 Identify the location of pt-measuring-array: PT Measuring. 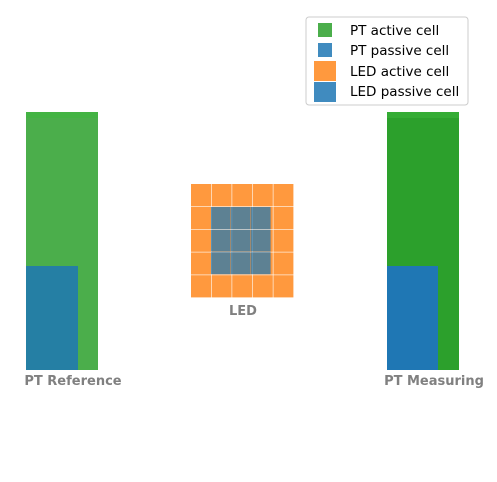
(434, 250).